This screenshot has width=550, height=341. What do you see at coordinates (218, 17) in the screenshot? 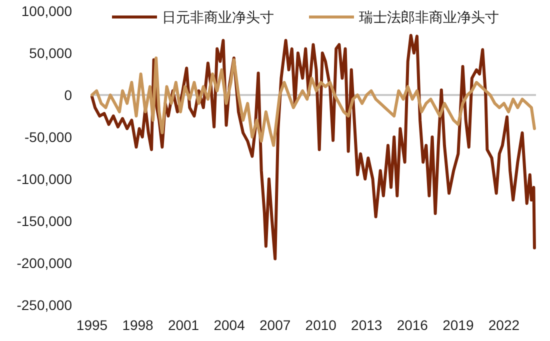
I see `legend-label: 日元非商业净头寸` at bounding box center [218, 17].